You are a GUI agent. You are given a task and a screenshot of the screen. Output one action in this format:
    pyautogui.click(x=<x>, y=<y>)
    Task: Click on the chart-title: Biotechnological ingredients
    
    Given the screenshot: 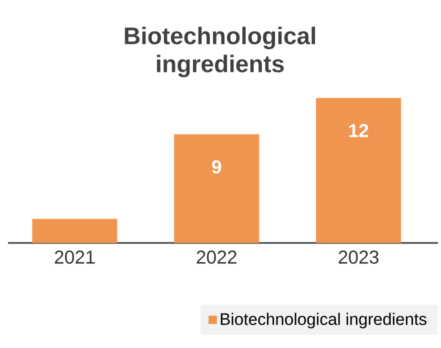 What is the action you would take?
    pyautogui.click(x=219, y=52)
    